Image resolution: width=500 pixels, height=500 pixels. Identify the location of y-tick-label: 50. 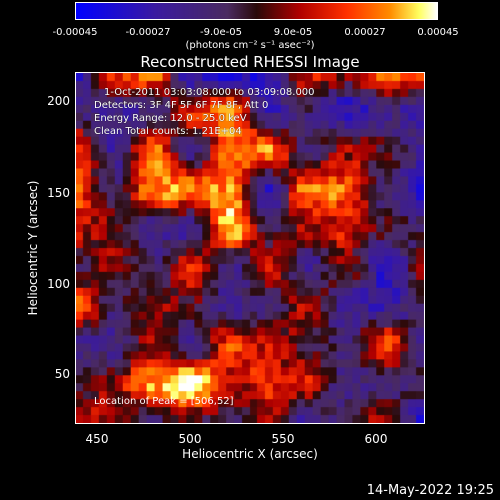
(62, 374).